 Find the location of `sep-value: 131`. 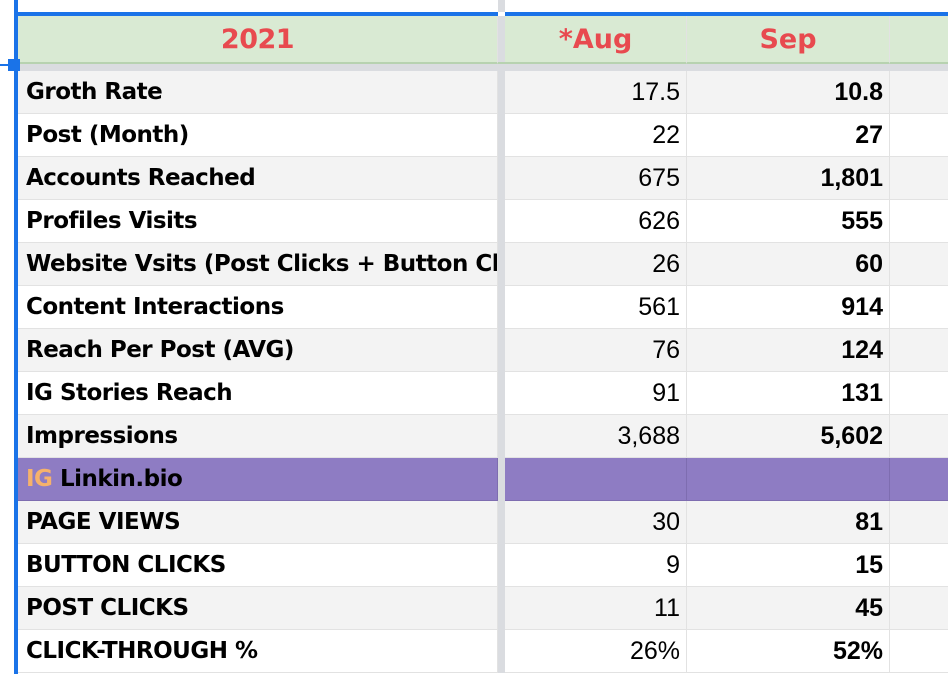

sep-value: 131 is located at coordinates (788, 393).